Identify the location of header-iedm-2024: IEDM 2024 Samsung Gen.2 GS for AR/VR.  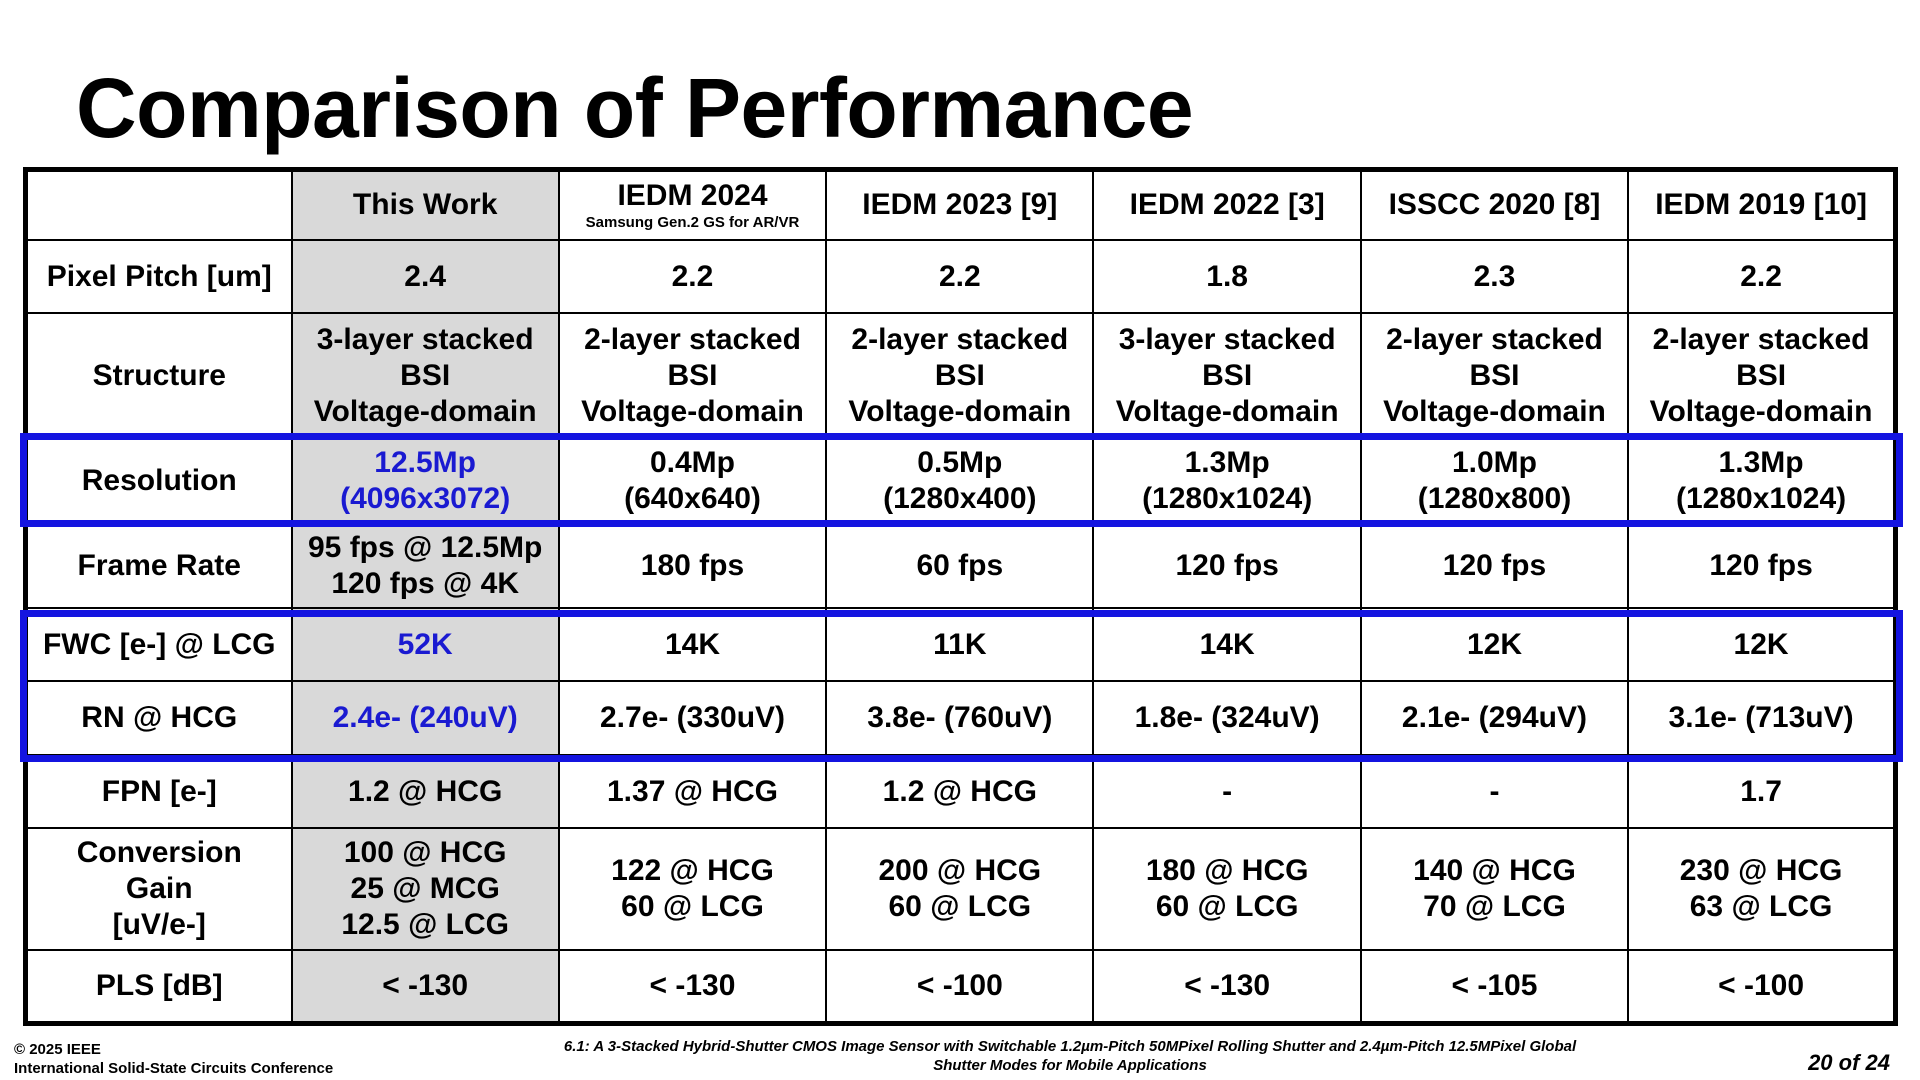
(692, 204).